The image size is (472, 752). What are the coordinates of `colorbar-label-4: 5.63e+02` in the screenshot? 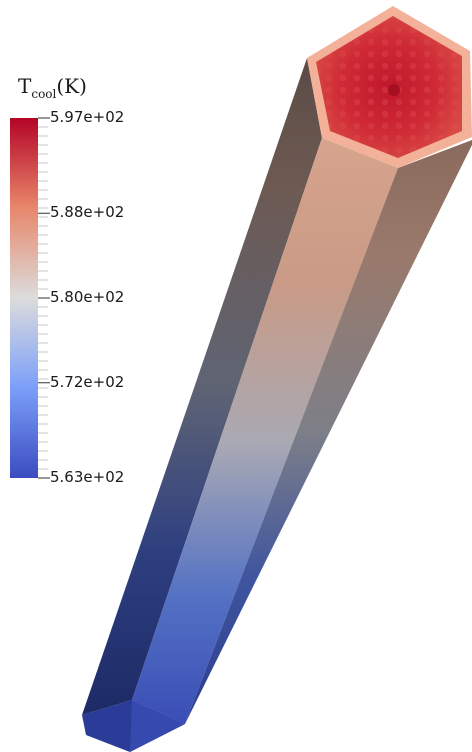 It's located at (87, 477).